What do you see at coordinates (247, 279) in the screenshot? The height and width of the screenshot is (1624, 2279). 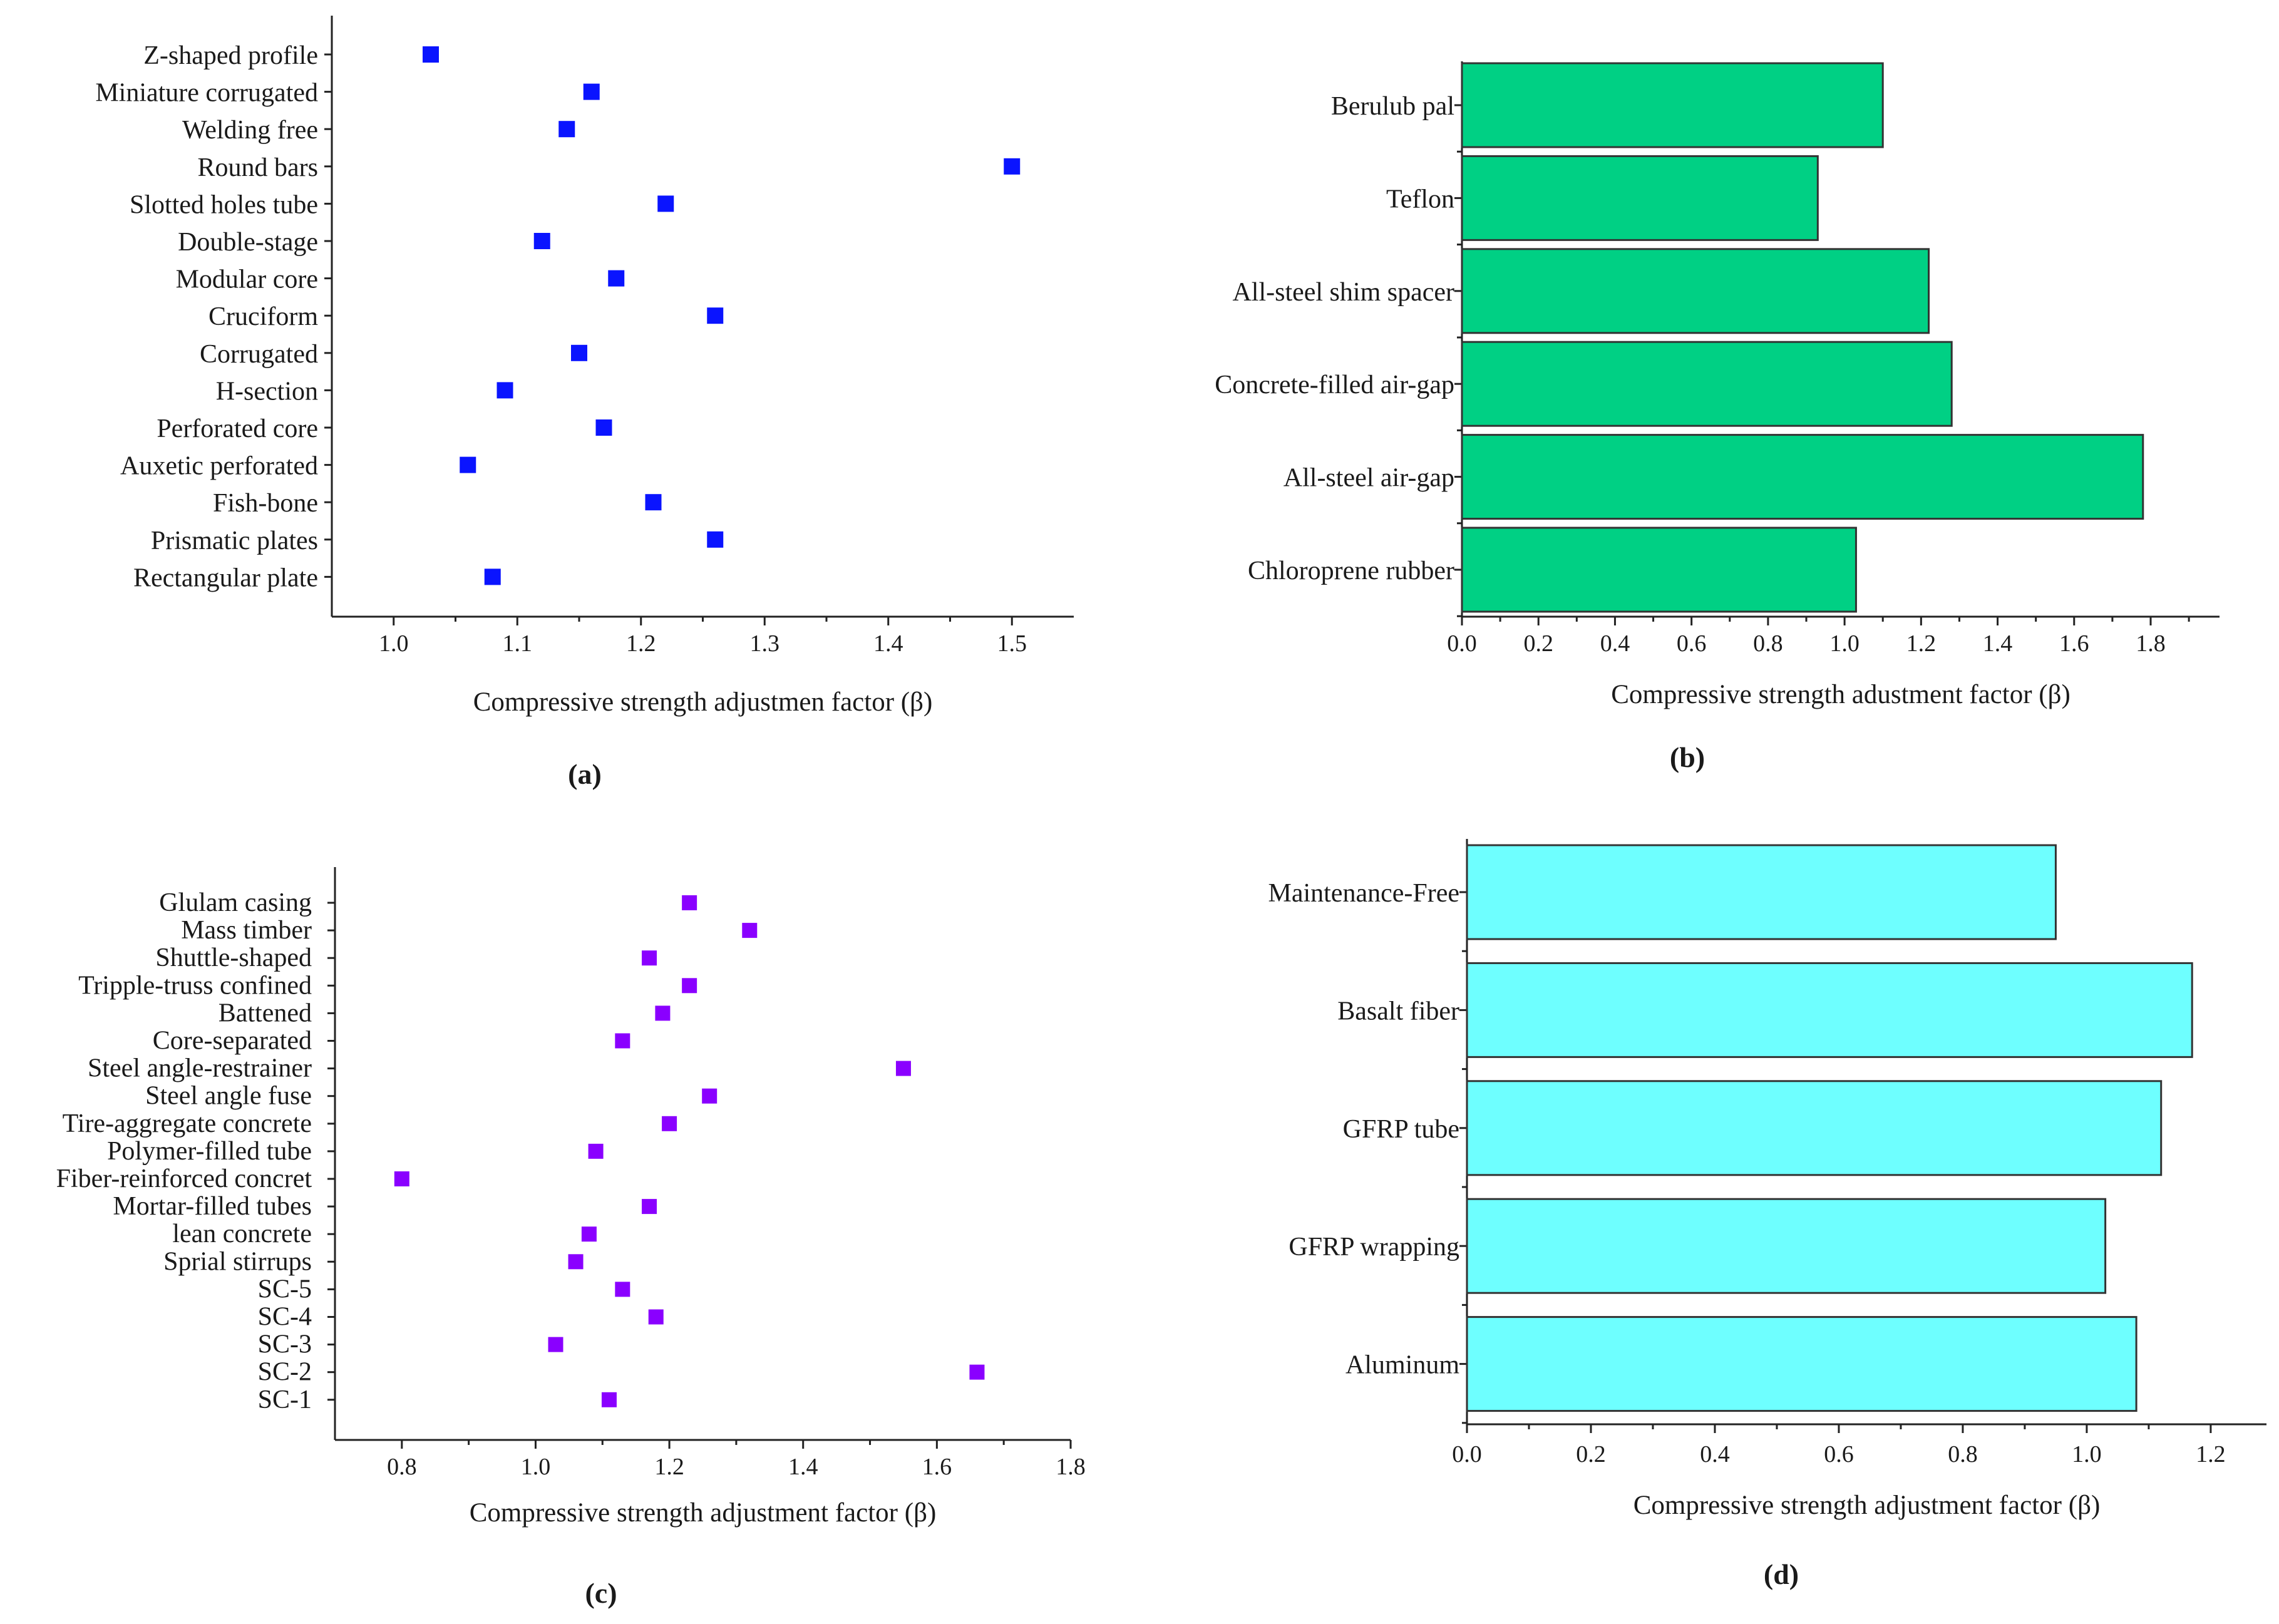 I see `category-label: Modular core` at bounding box center [247, 279].